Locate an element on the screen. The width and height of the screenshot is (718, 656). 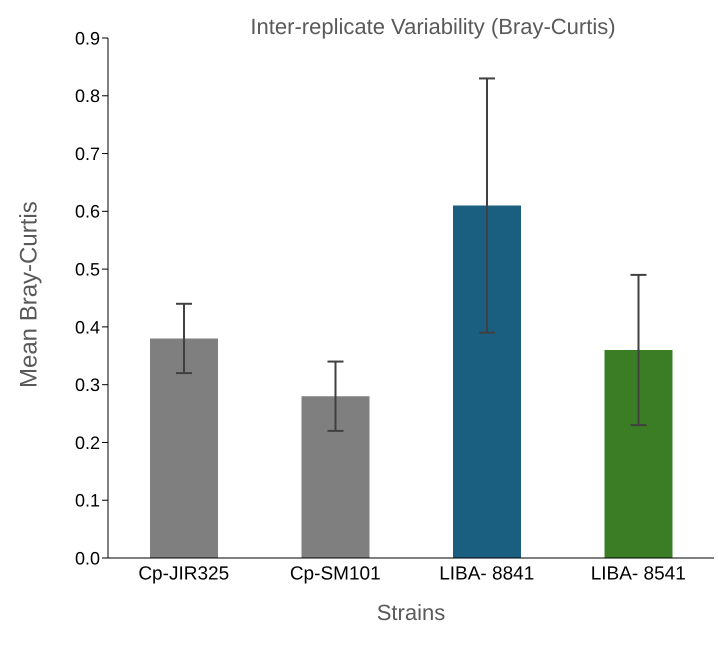
y-tick-label: 0.7 is located at coordinates (87, 154).